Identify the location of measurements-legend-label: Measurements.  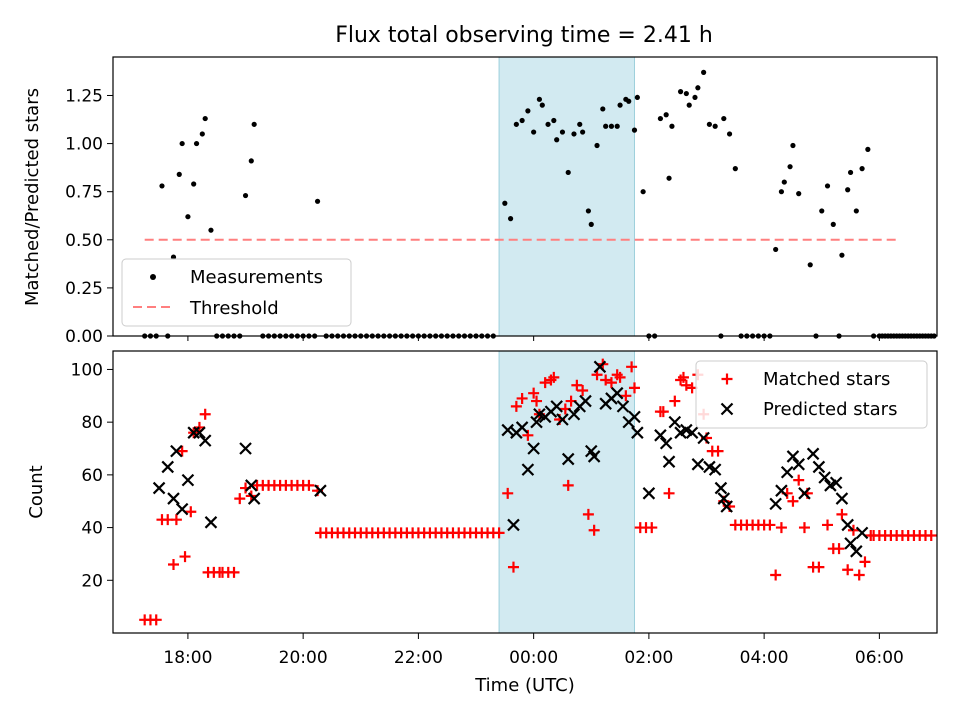
(256, 277).